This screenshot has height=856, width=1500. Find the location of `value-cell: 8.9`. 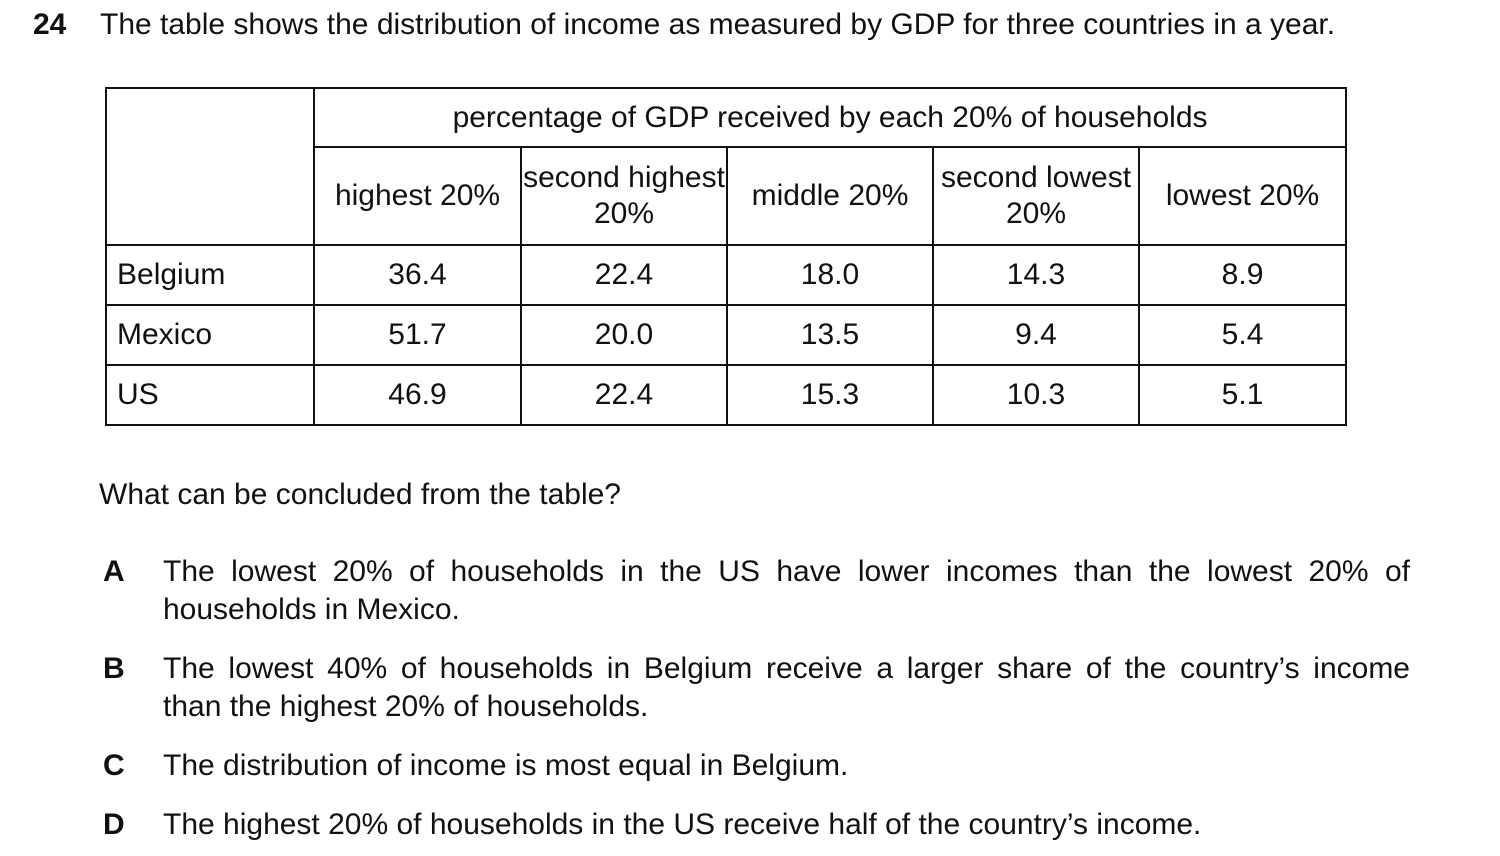

value-cell: 8.9 is located at coordinates (1242, 275).